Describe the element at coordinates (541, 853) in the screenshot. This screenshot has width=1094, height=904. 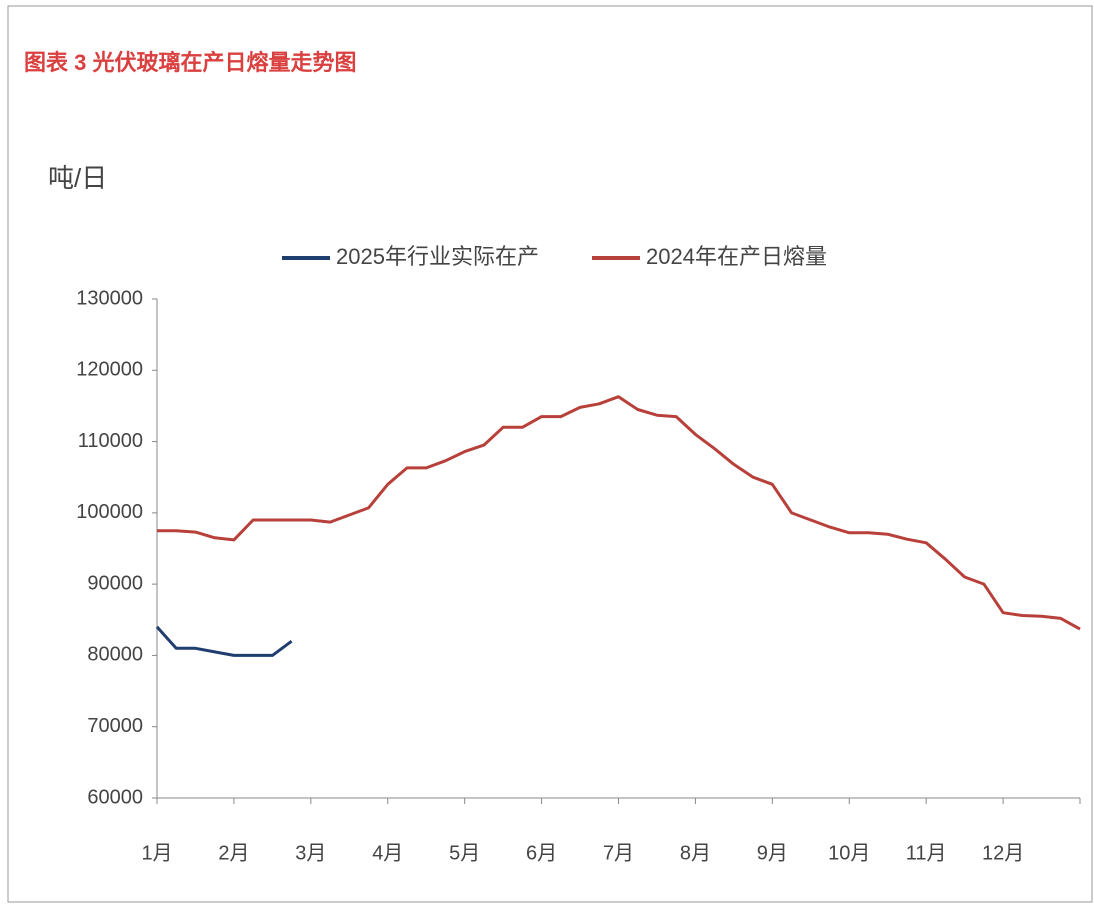
I see `x-tick-label: 6月` at that location.